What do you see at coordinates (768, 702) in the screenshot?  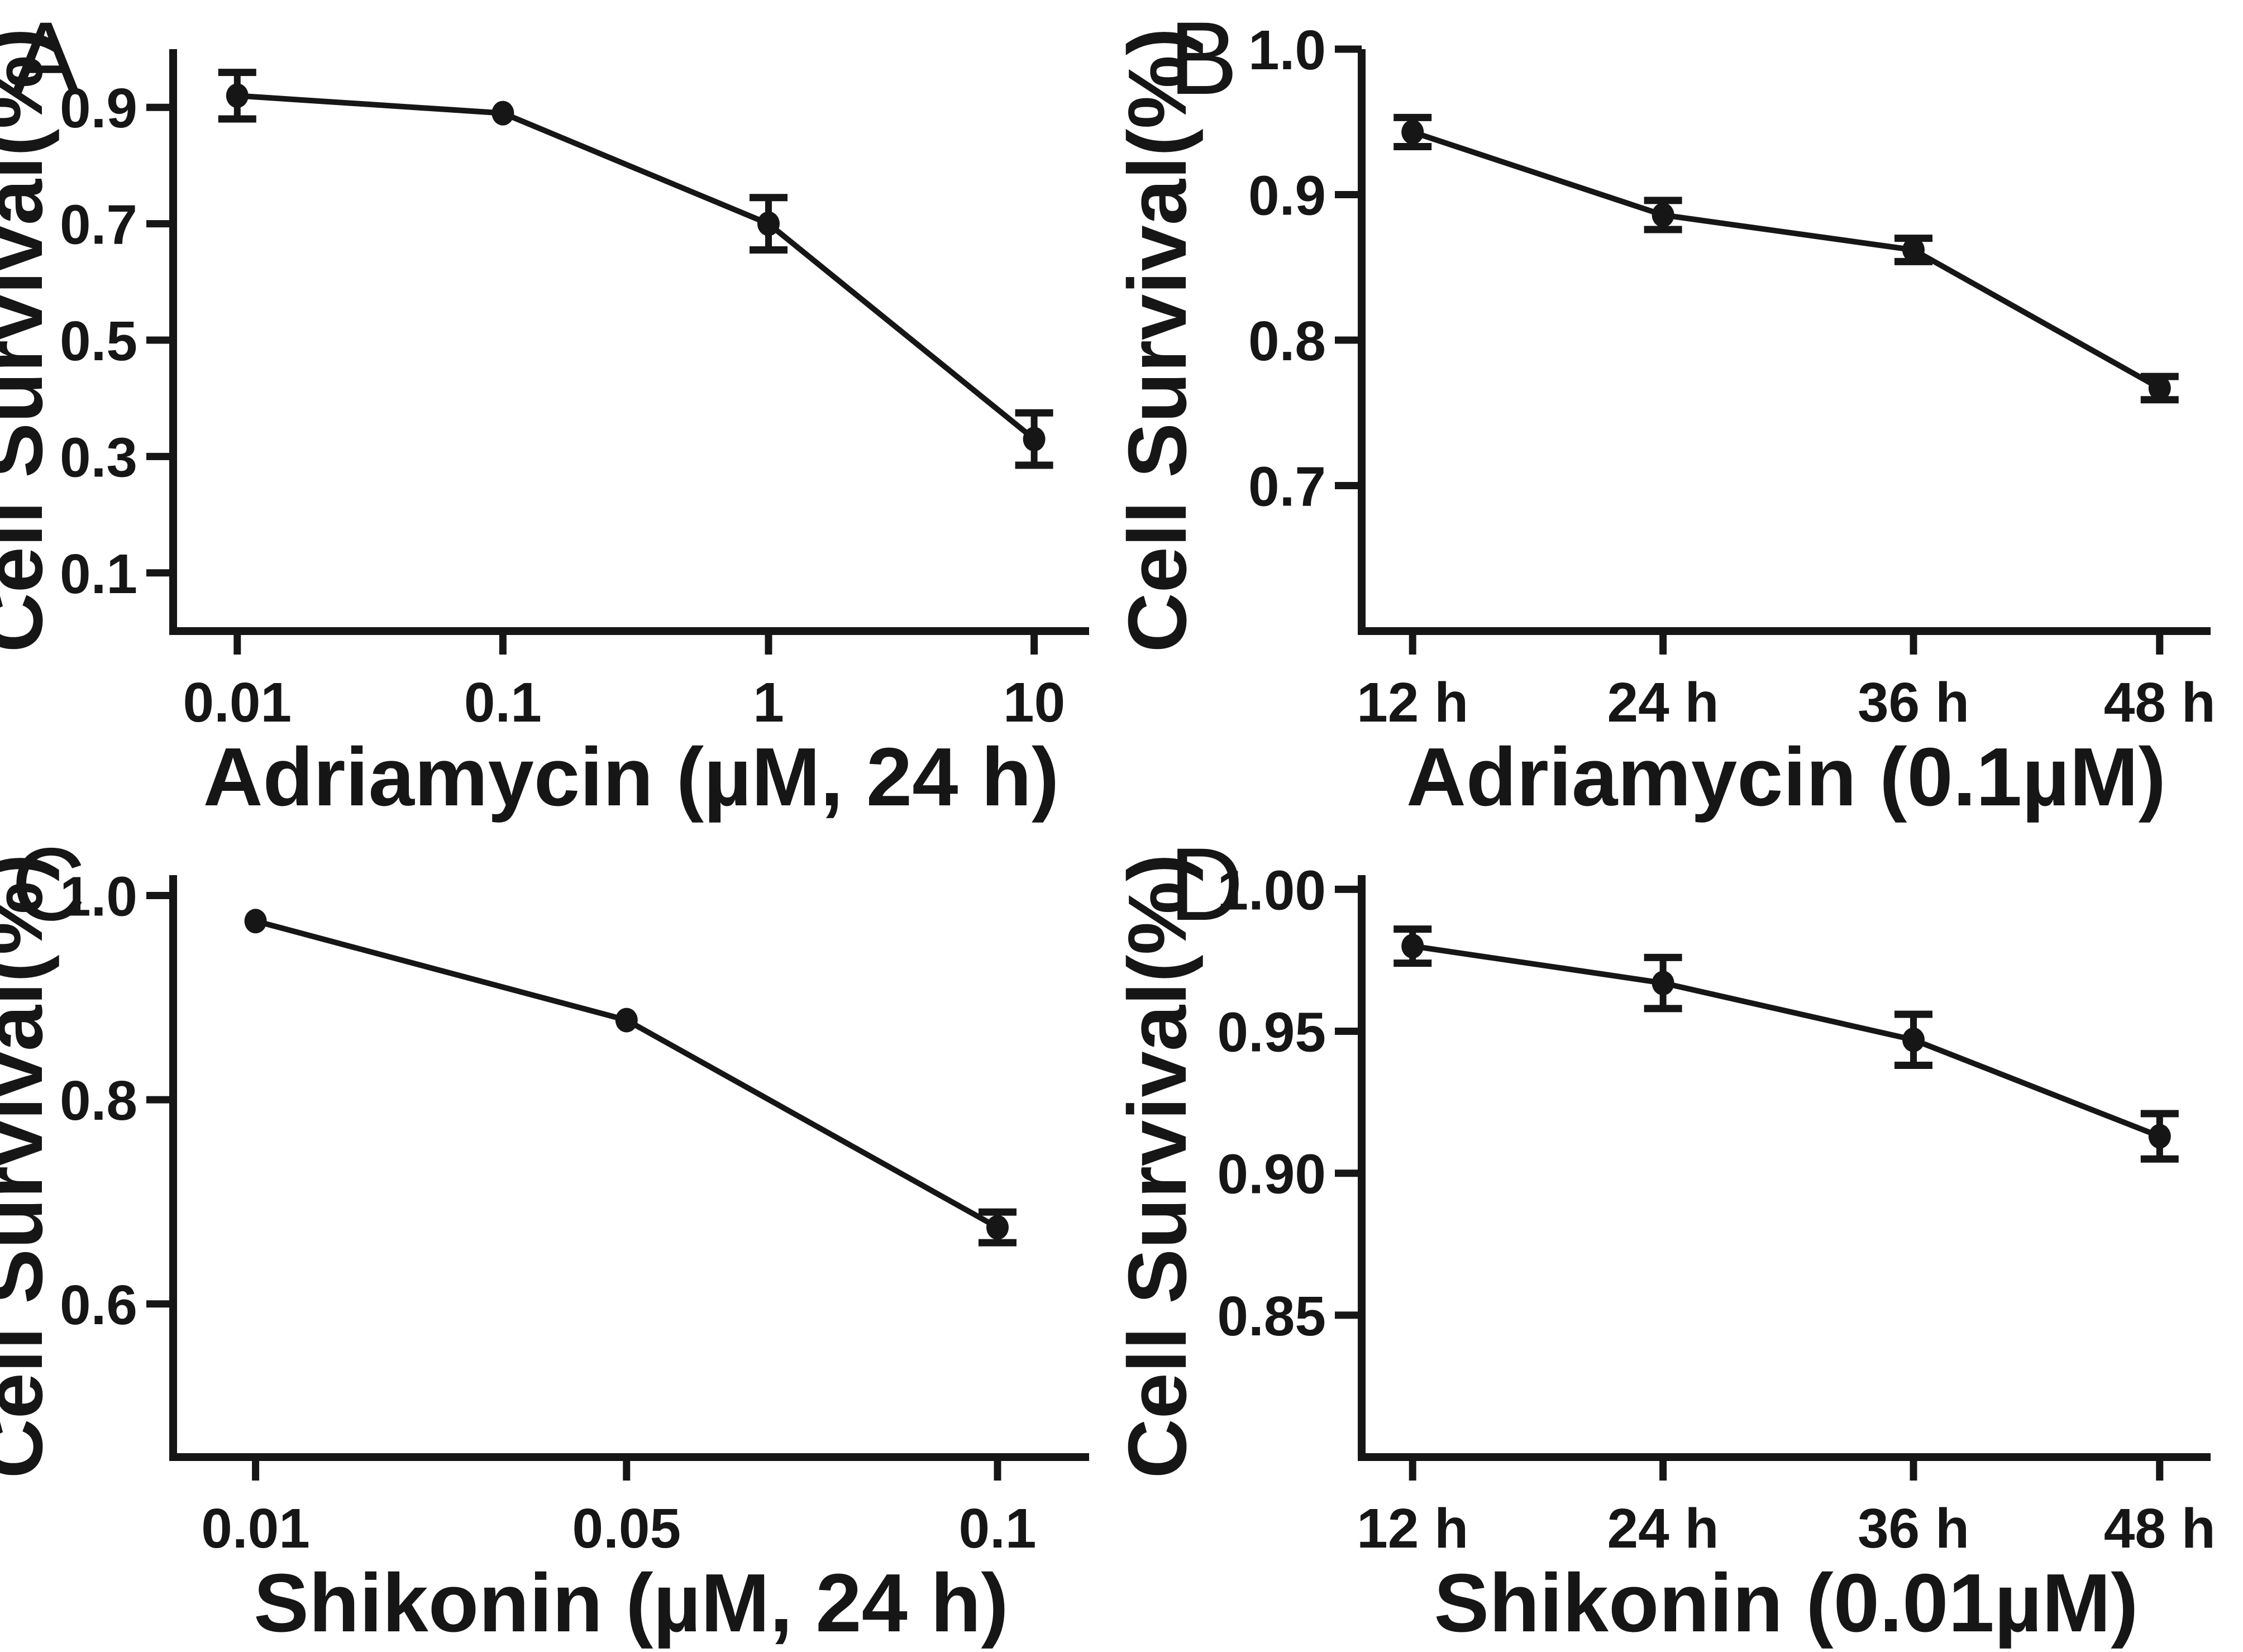 I see `x-tick-label: 1` at bounding box center [768, 702].